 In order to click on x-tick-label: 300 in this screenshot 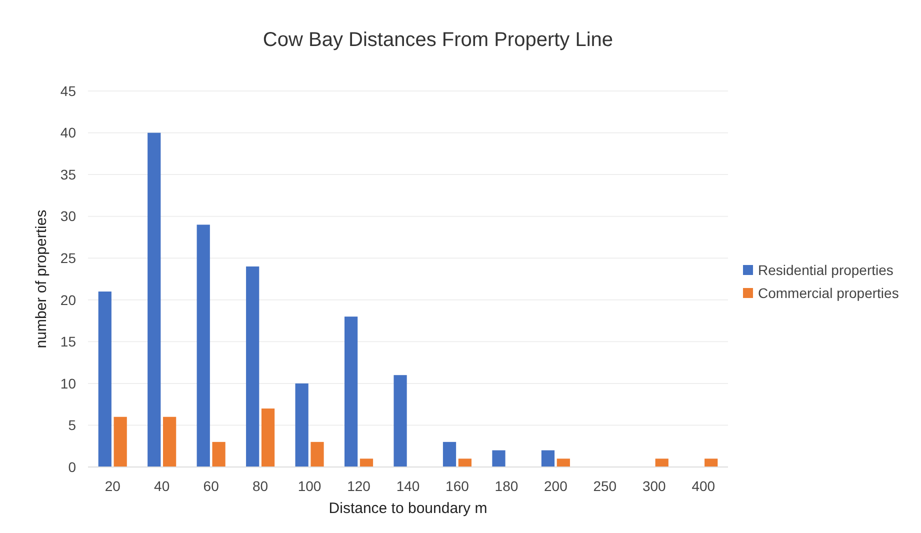, I will do `click(654, 486)`.